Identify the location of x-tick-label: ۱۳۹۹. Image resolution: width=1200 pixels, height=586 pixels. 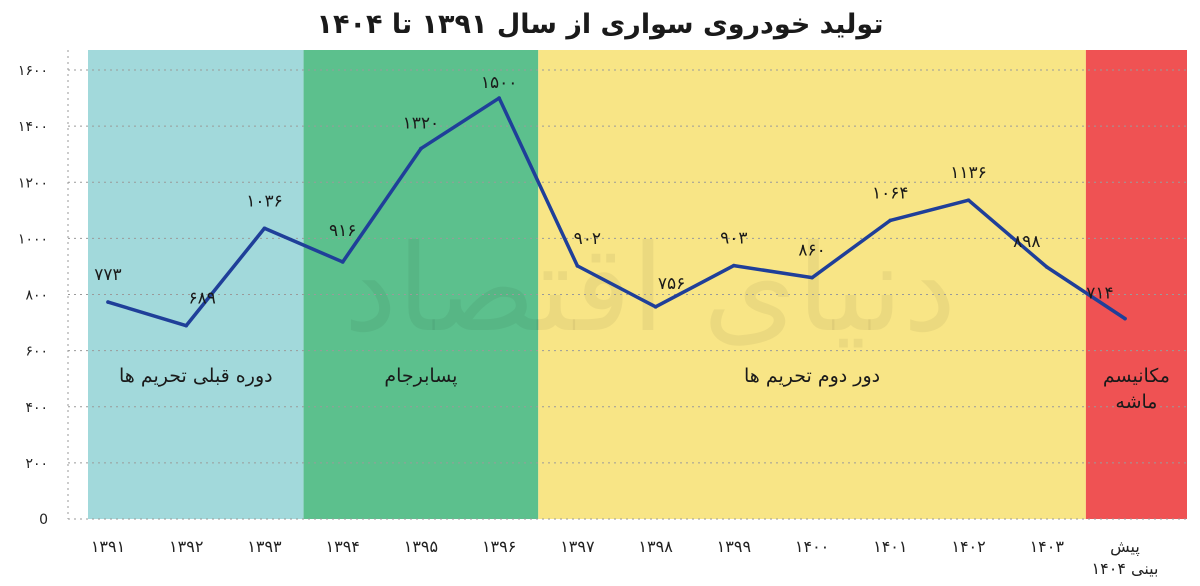
(734, 546).